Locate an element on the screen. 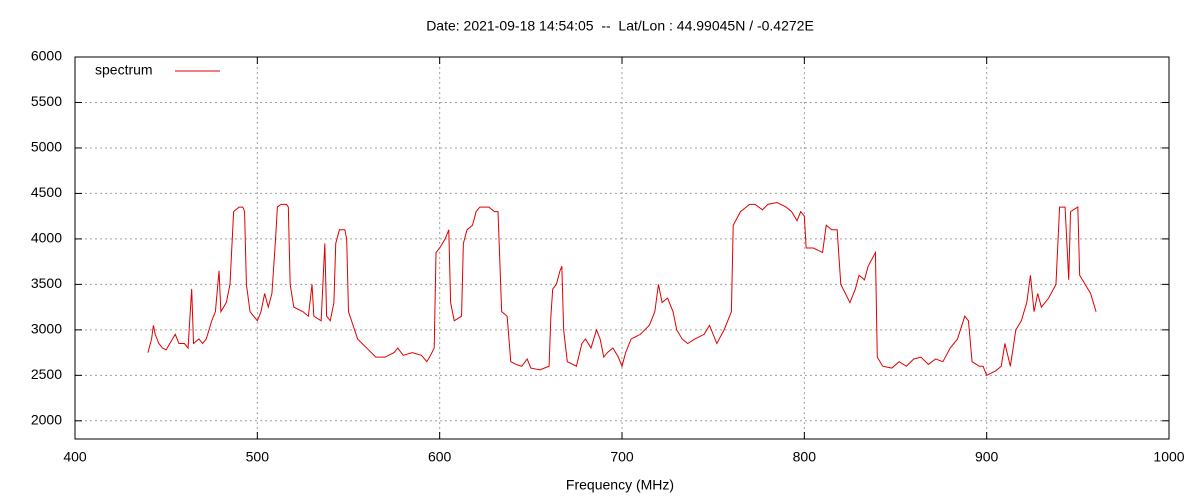  y-tick-label: 2000 is located at coordinates (46, 420).